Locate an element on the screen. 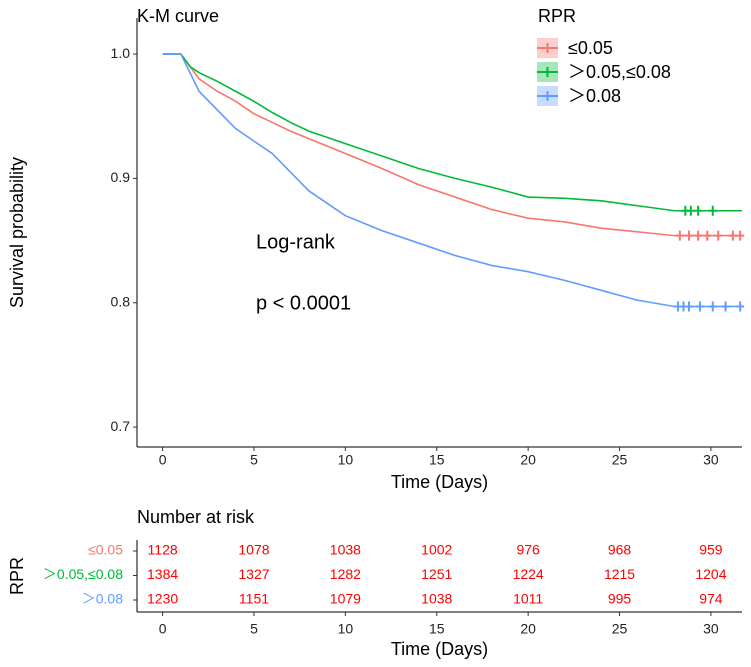 The image size is (751, 667). y-tick-label: 0.7 is located at coordinates (121, 426).